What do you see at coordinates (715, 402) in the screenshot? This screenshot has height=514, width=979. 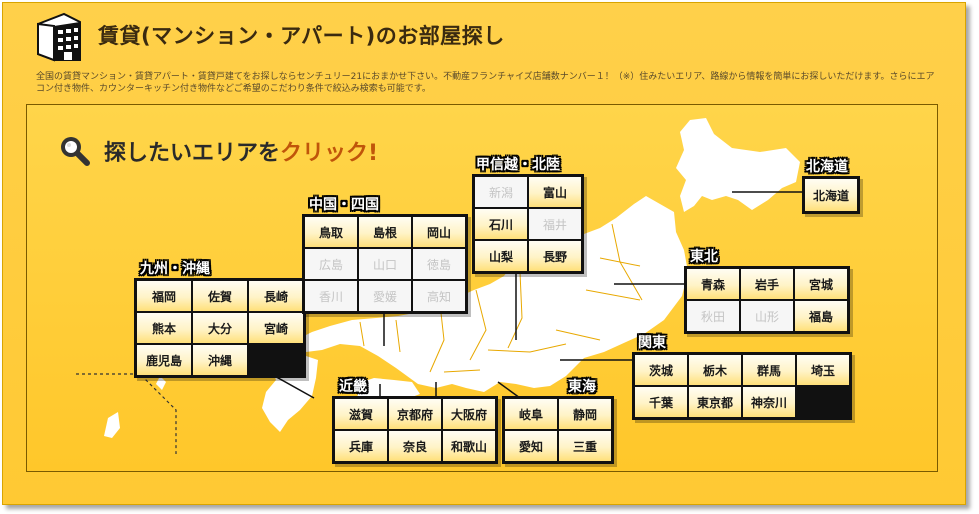 I see `prefecture-button: 東京都` at bounding box center [715, 402].